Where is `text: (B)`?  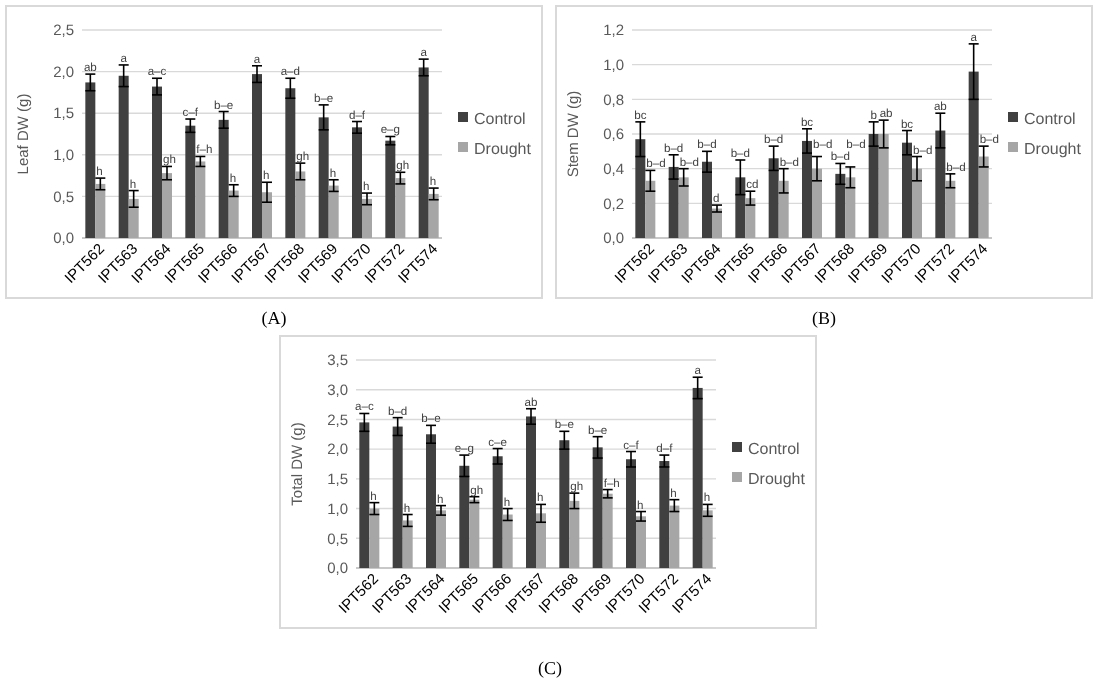 text: (B) is located at coordinates (824, 318).